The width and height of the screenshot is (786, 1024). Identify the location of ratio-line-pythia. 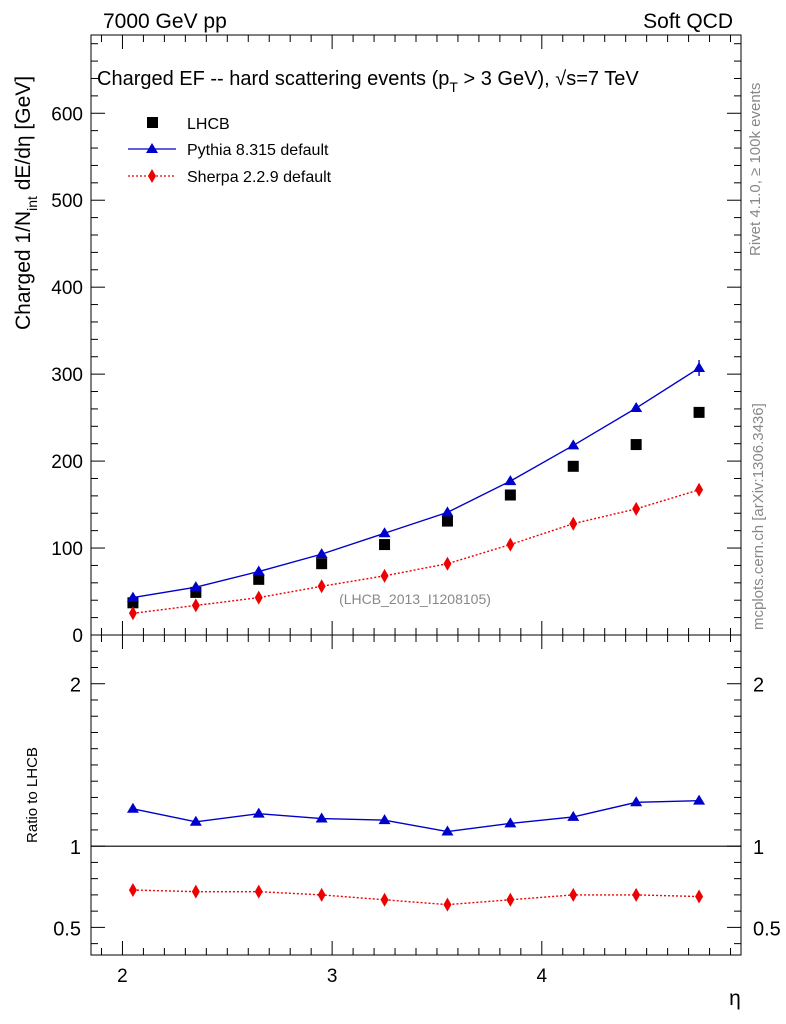
(416, 816).